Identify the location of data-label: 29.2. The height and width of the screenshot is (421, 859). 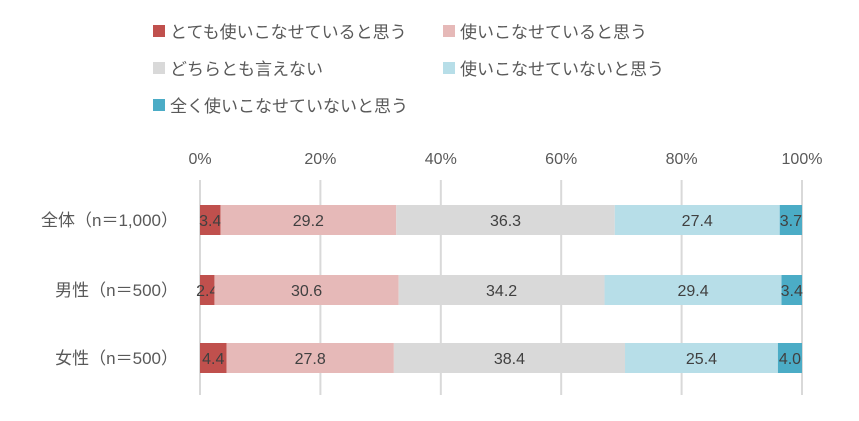
(308, 221).